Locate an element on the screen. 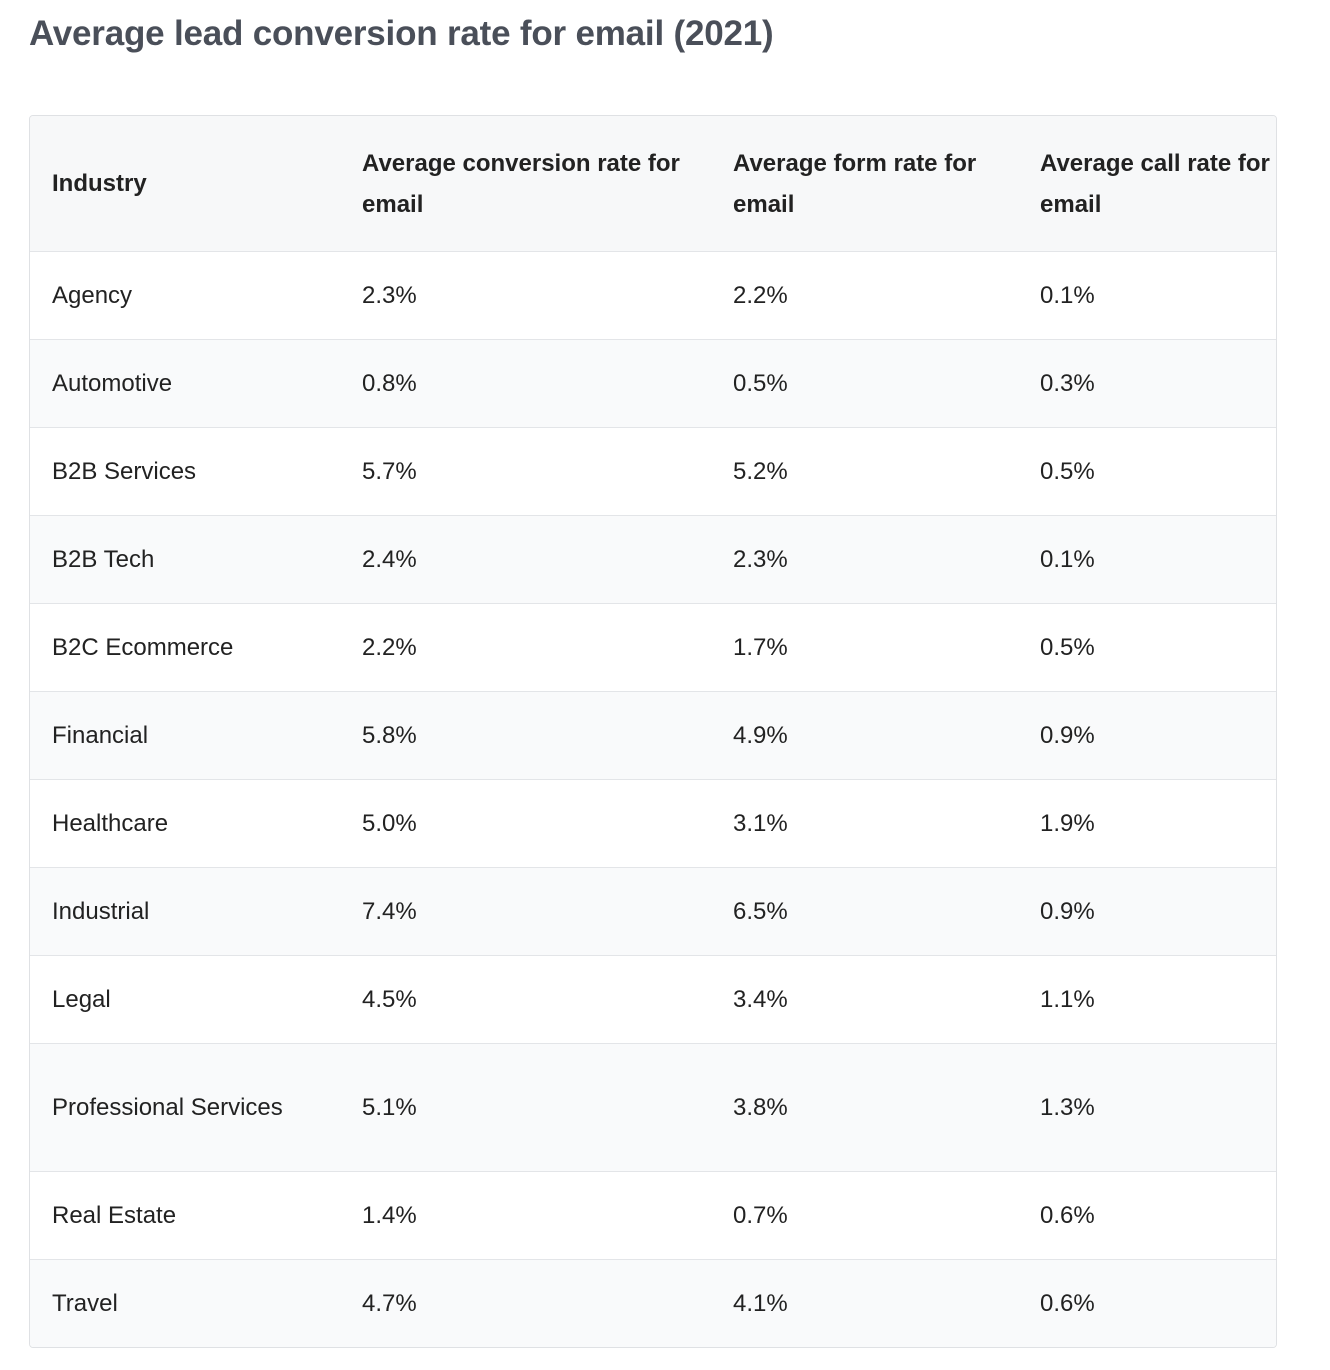 Image resolution: width=1330 pixels, height=1370 pixels. form-rate-cell: 6.5% is located at coordinates (864, 911).